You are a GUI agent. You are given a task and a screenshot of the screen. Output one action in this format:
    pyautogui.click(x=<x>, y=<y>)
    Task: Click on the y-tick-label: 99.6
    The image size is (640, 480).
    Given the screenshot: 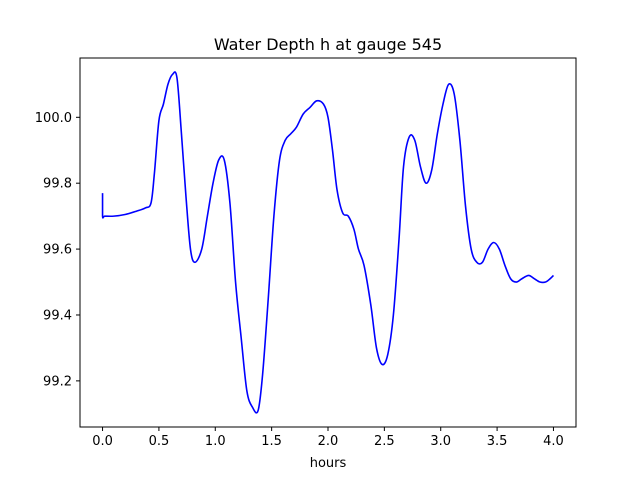 What is the action you would take?
    pyautogui.click(x=57, y=250)
    